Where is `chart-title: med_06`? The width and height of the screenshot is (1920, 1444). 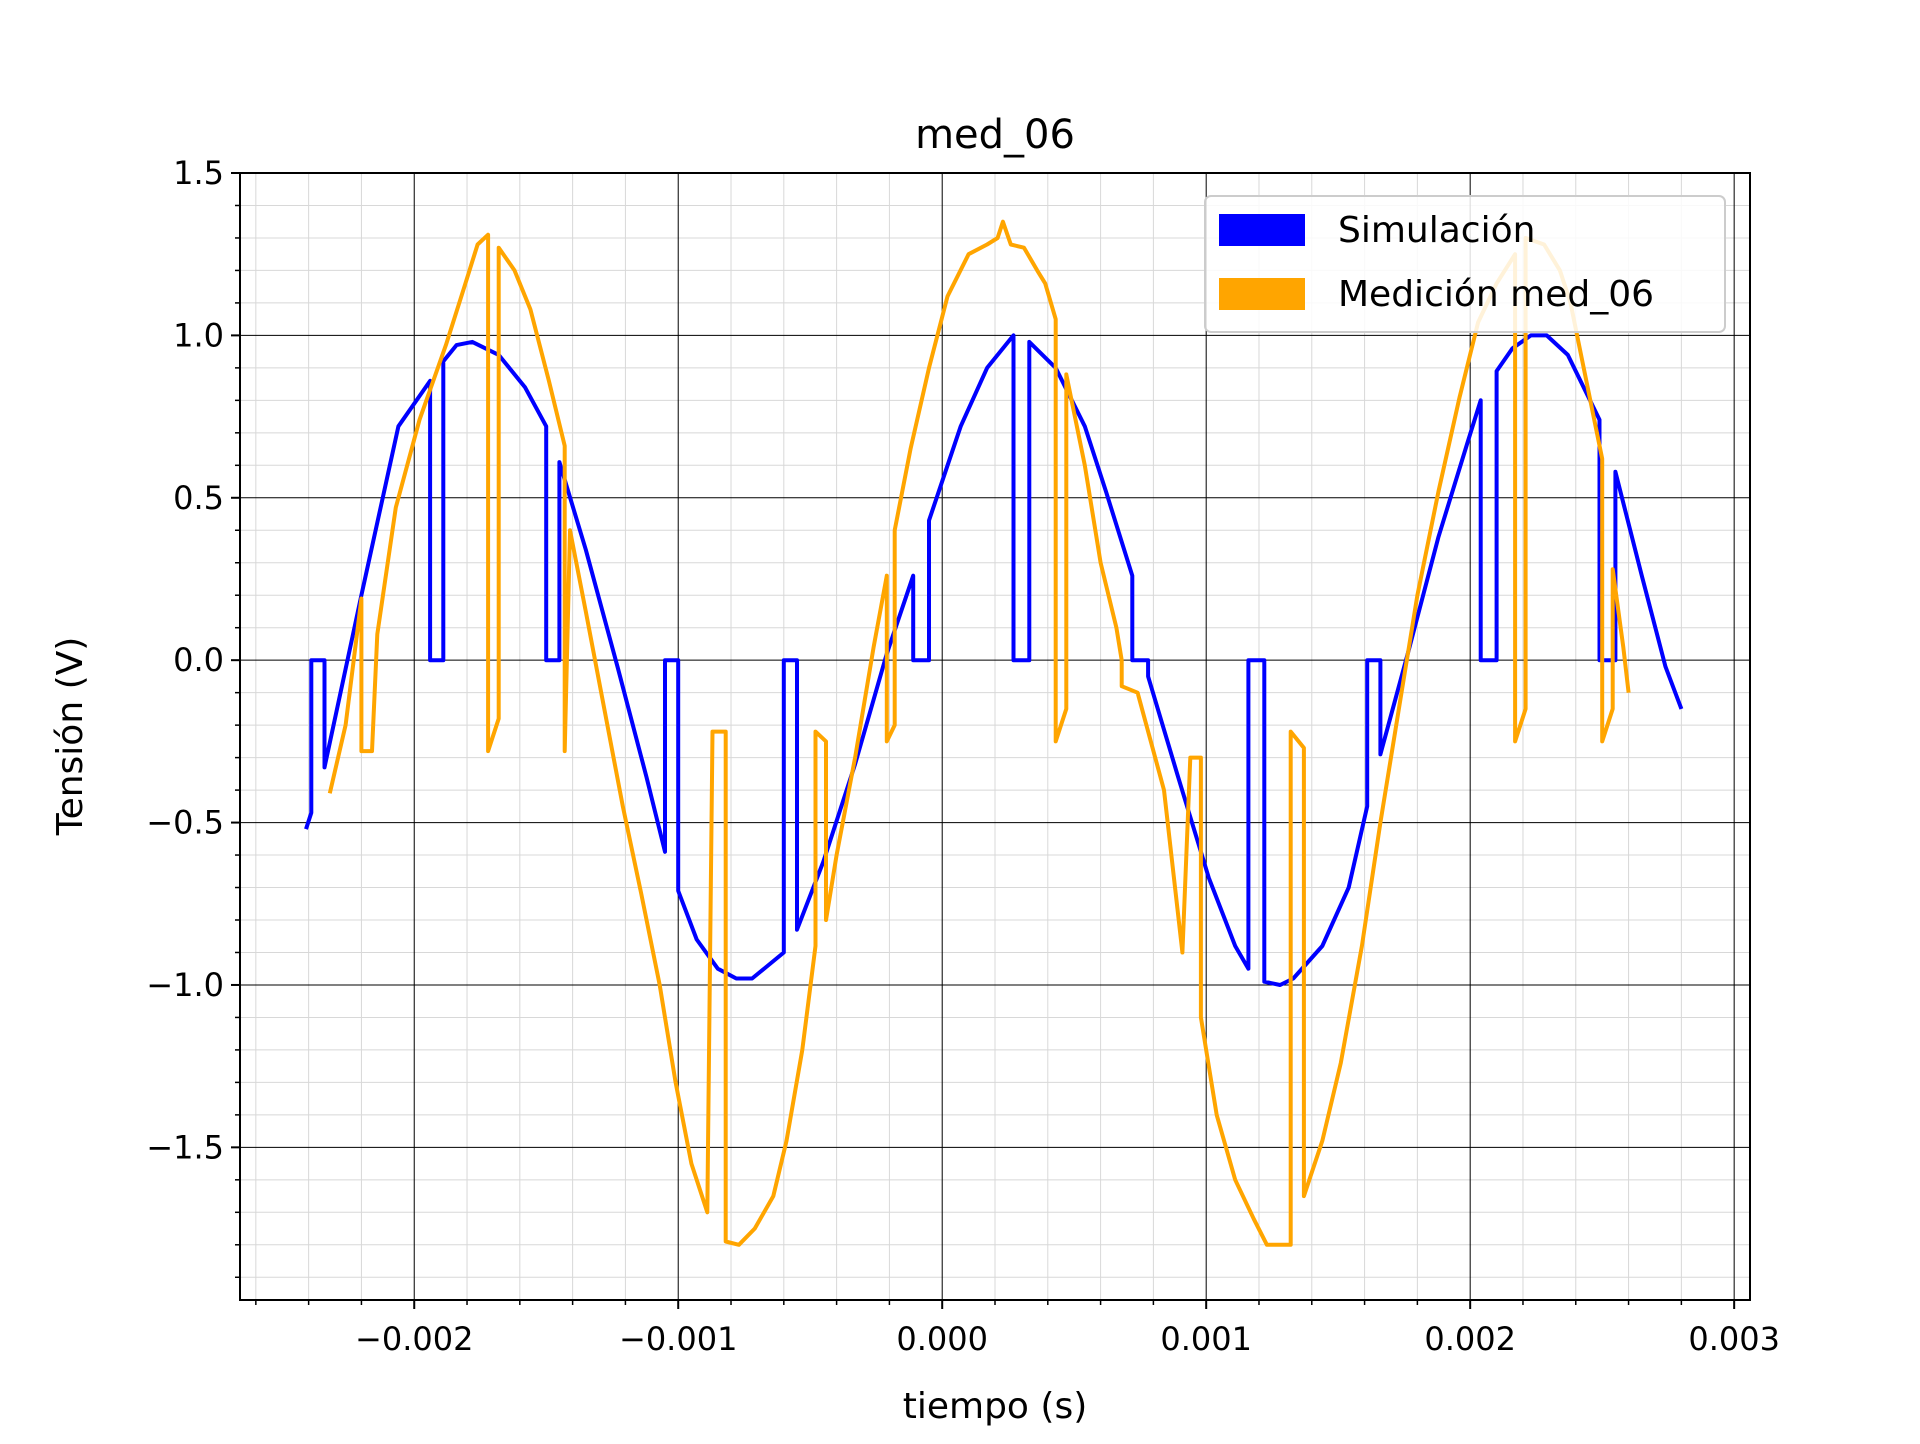
chart-title: med_06 is located at coordinates (995, 135).